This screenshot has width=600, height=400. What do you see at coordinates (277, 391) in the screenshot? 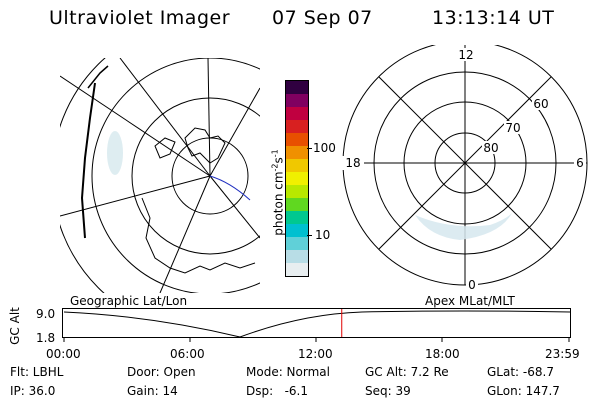
I see `info-dsp: Dsp: -6.1` at bounding box center [277, 391].